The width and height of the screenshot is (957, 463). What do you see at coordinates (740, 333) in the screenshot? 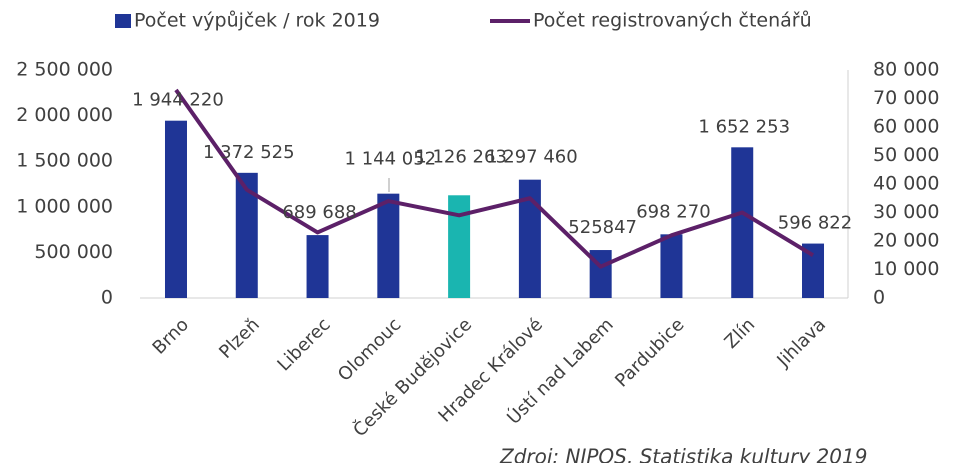
I see `x-tick-label: Zlín` at bounding box center [740, 333].